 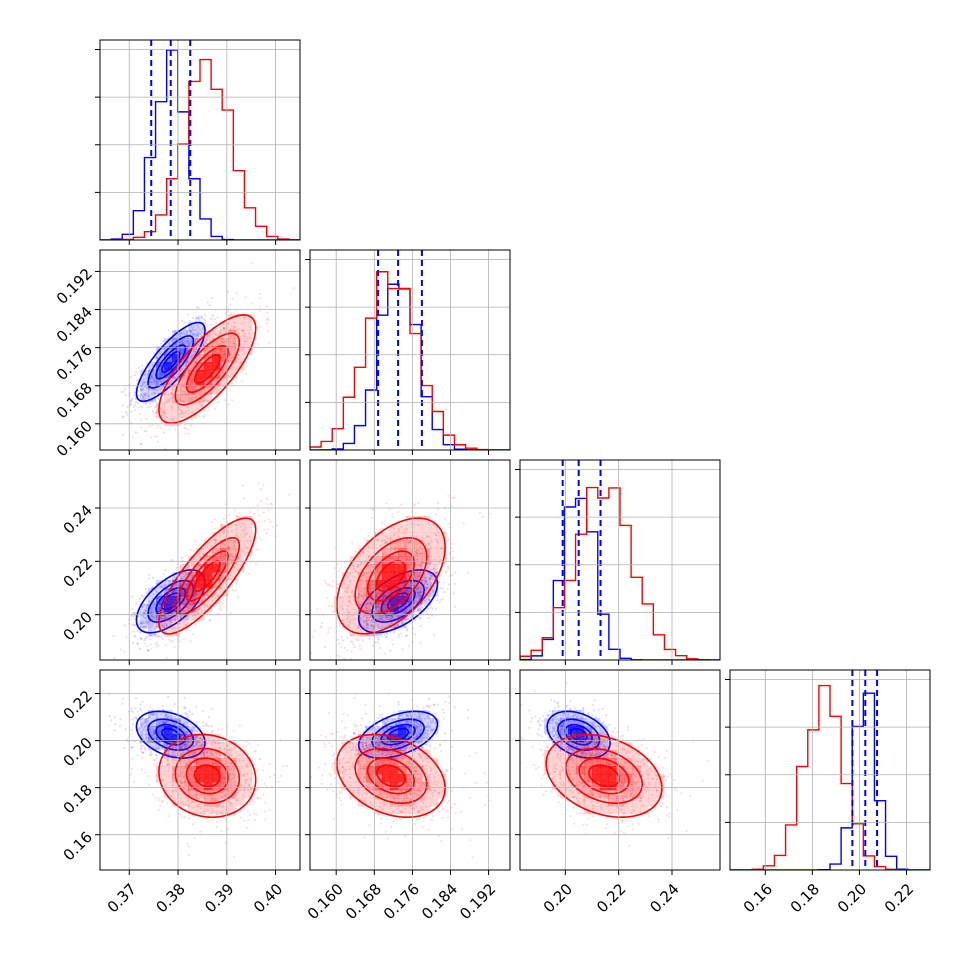 I want to click on y-tick-label: 0.176, so click(x=74, y=362).